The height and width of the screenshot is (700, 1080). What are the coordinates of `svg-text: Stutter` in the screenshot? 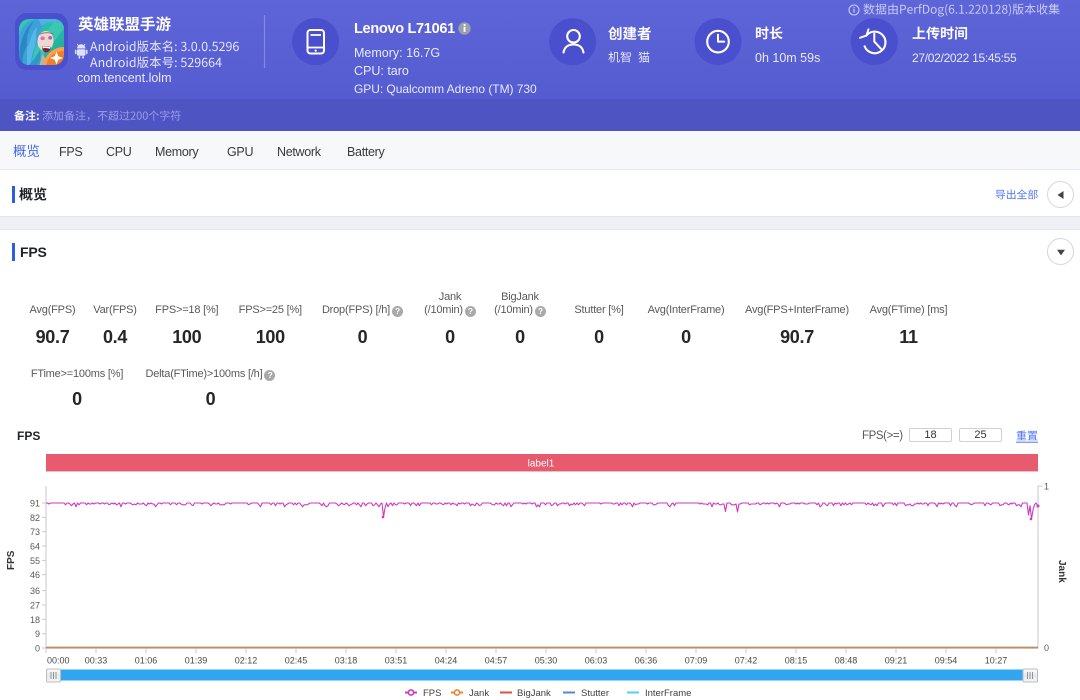 It's located at (595, 693).